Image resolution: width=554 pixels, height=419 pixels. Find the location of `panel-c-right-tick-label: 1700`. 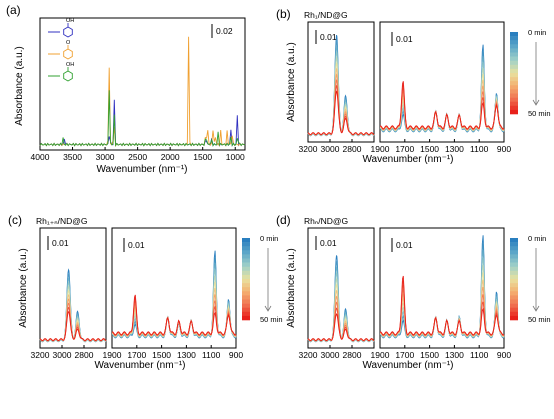

panel-c-right-tick-label: 1700 is located at coordinates (136, 355).